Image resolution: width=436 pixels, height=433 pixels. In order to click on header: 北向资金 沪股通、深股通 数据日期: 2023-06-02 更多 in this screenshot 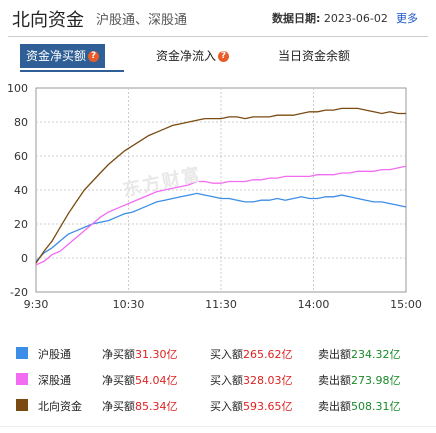, I will do `click(218, 18)`.